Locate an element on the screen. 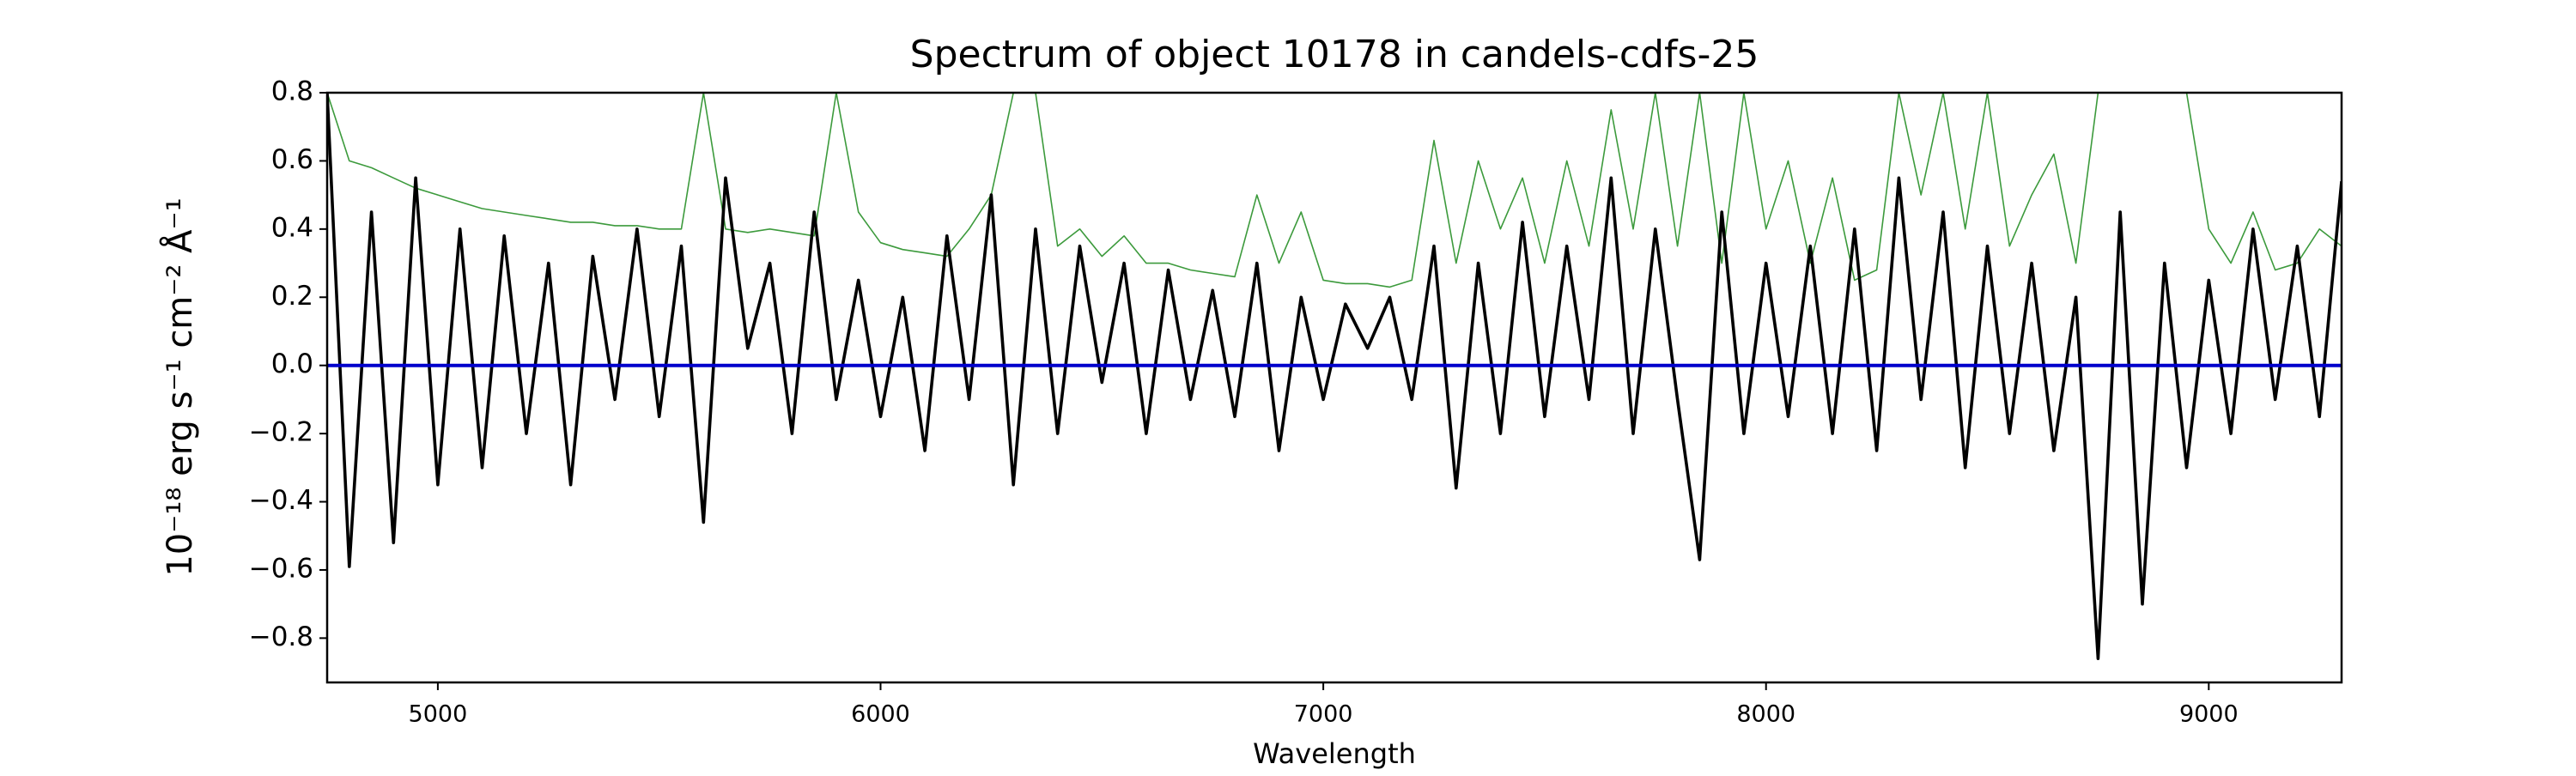 This screenshot has height=776, width=2576. y-tick-label: −0.4 is located at coordinates (281, 501).